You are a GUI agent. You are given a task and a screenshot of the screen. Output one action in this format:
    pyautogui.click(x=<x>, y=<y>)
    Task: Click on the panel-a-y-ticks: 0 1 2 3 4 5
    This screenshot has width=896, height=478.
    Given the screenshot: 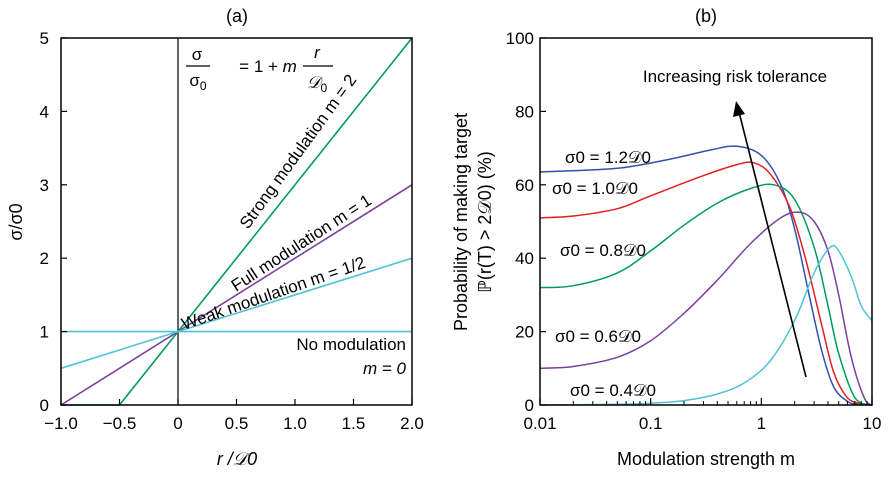 What is the action you would take?
    pyautogui.click(x=53, y=222)
    